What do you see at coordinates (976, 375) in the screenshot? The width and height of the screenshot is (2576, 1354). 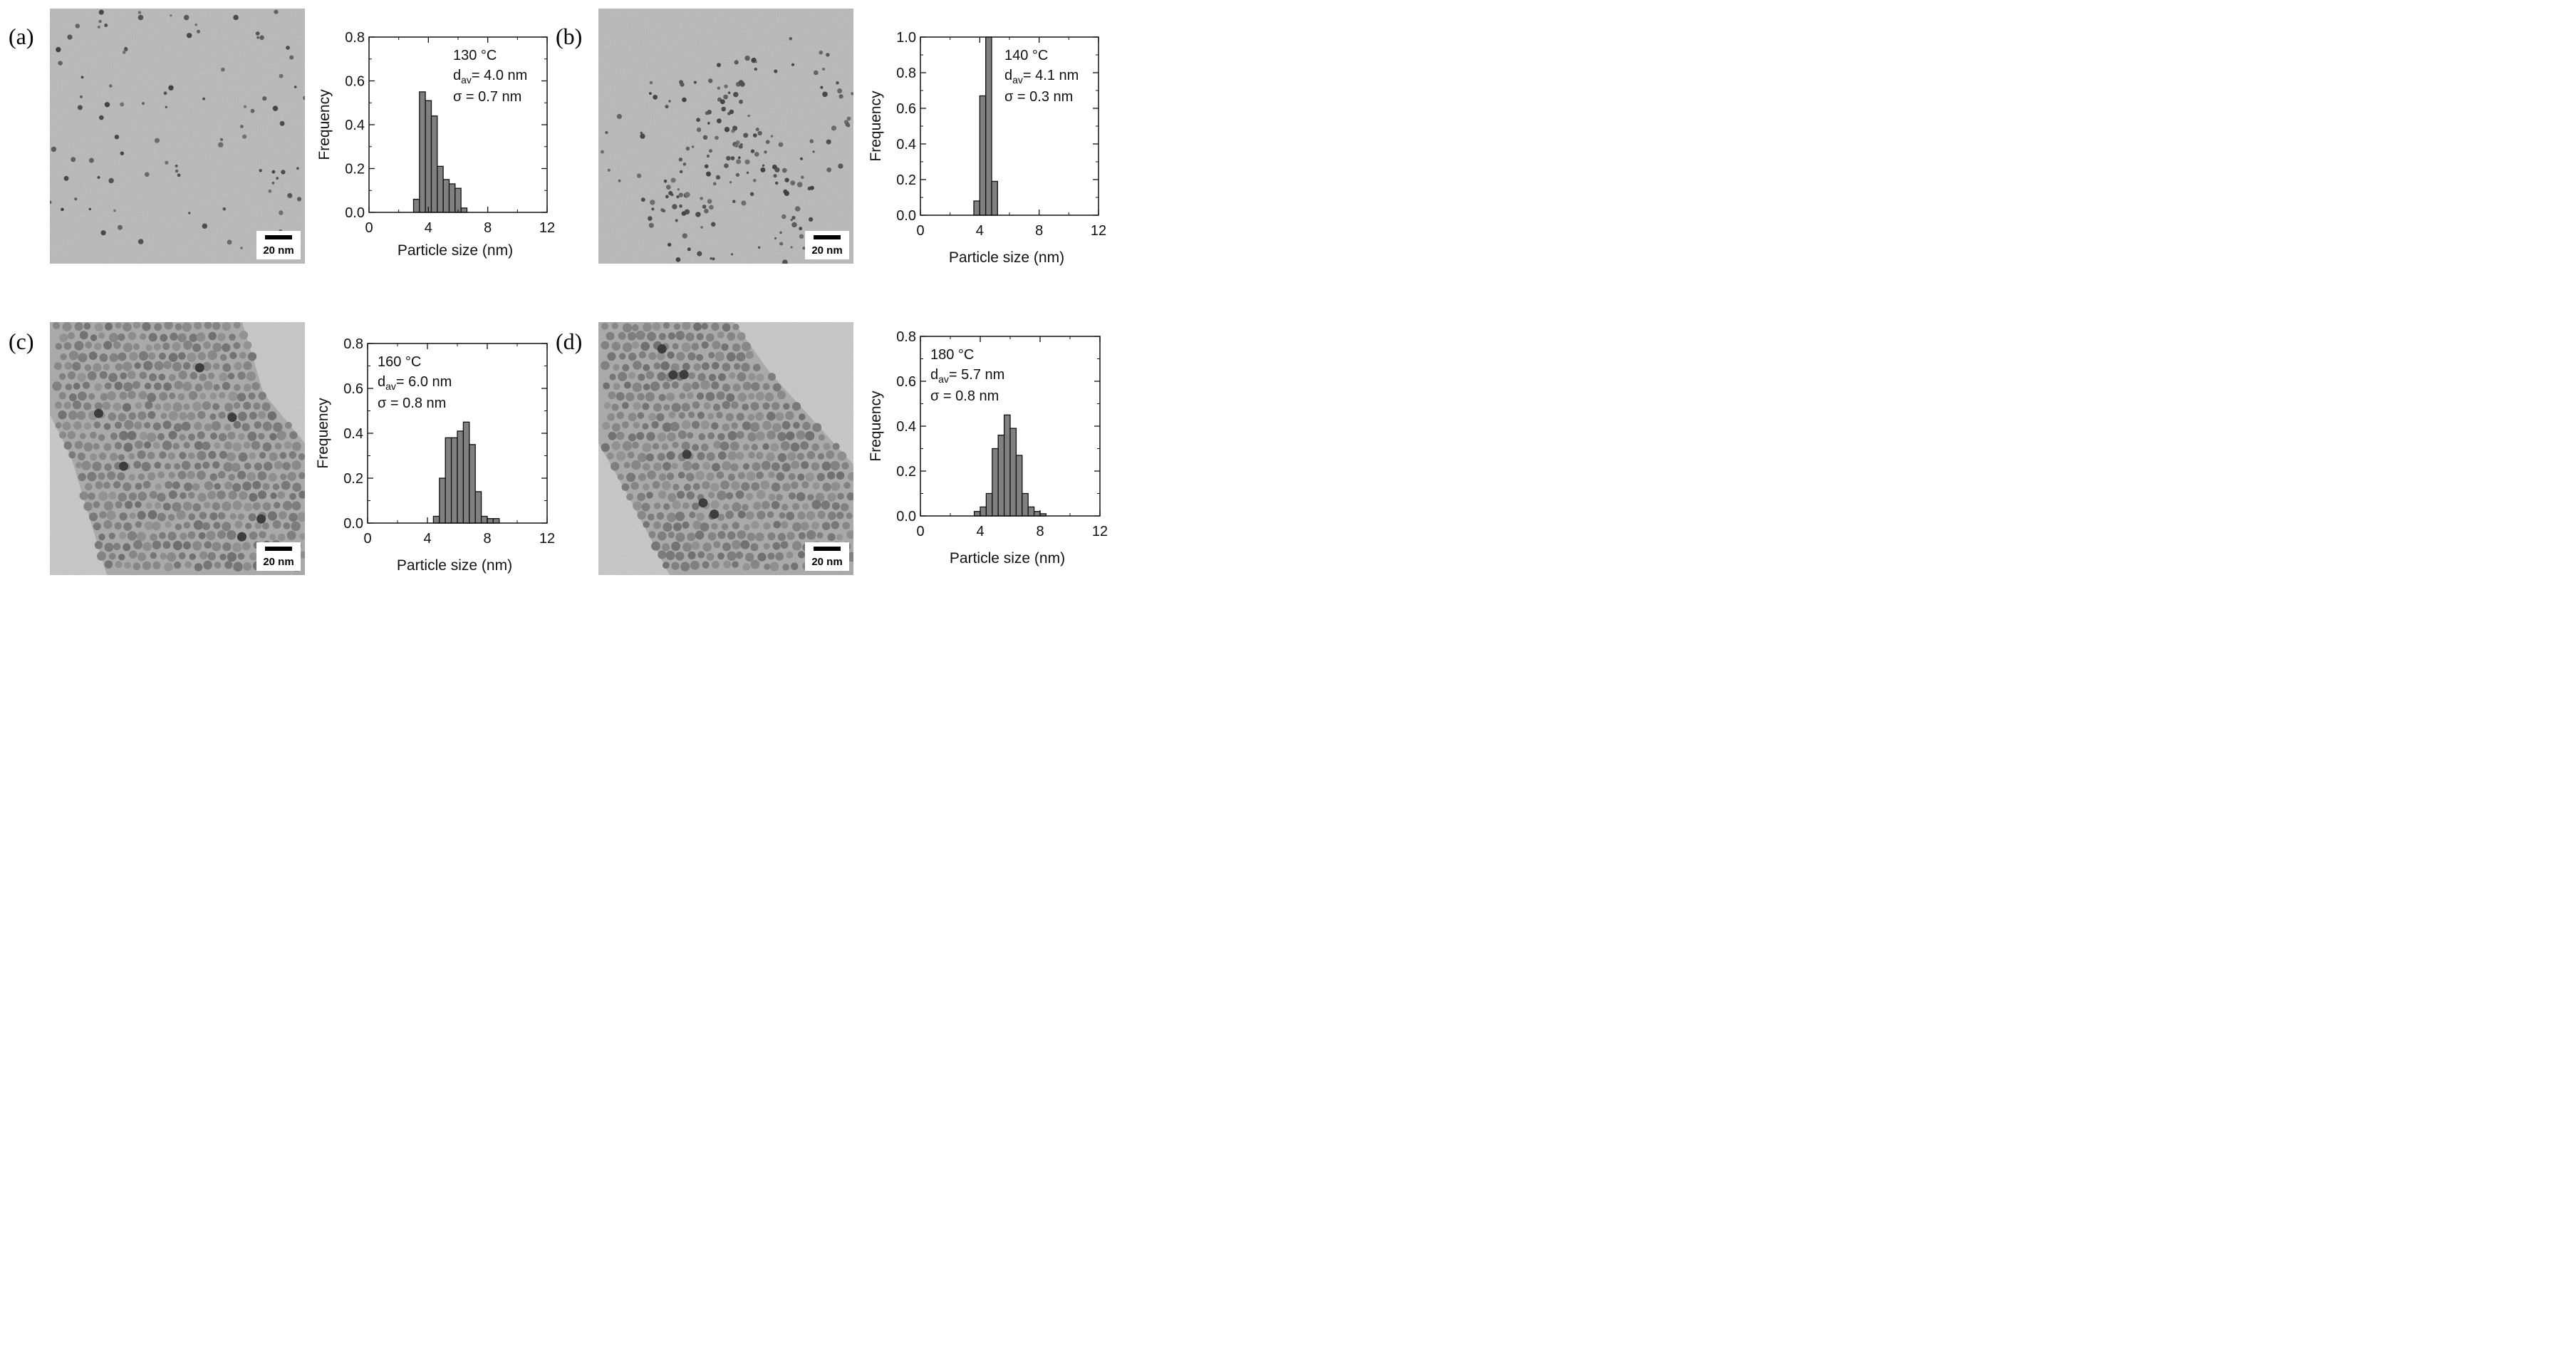 I see `annotation-d-value: = 5.7 nm` at bounding box center [976, 375].